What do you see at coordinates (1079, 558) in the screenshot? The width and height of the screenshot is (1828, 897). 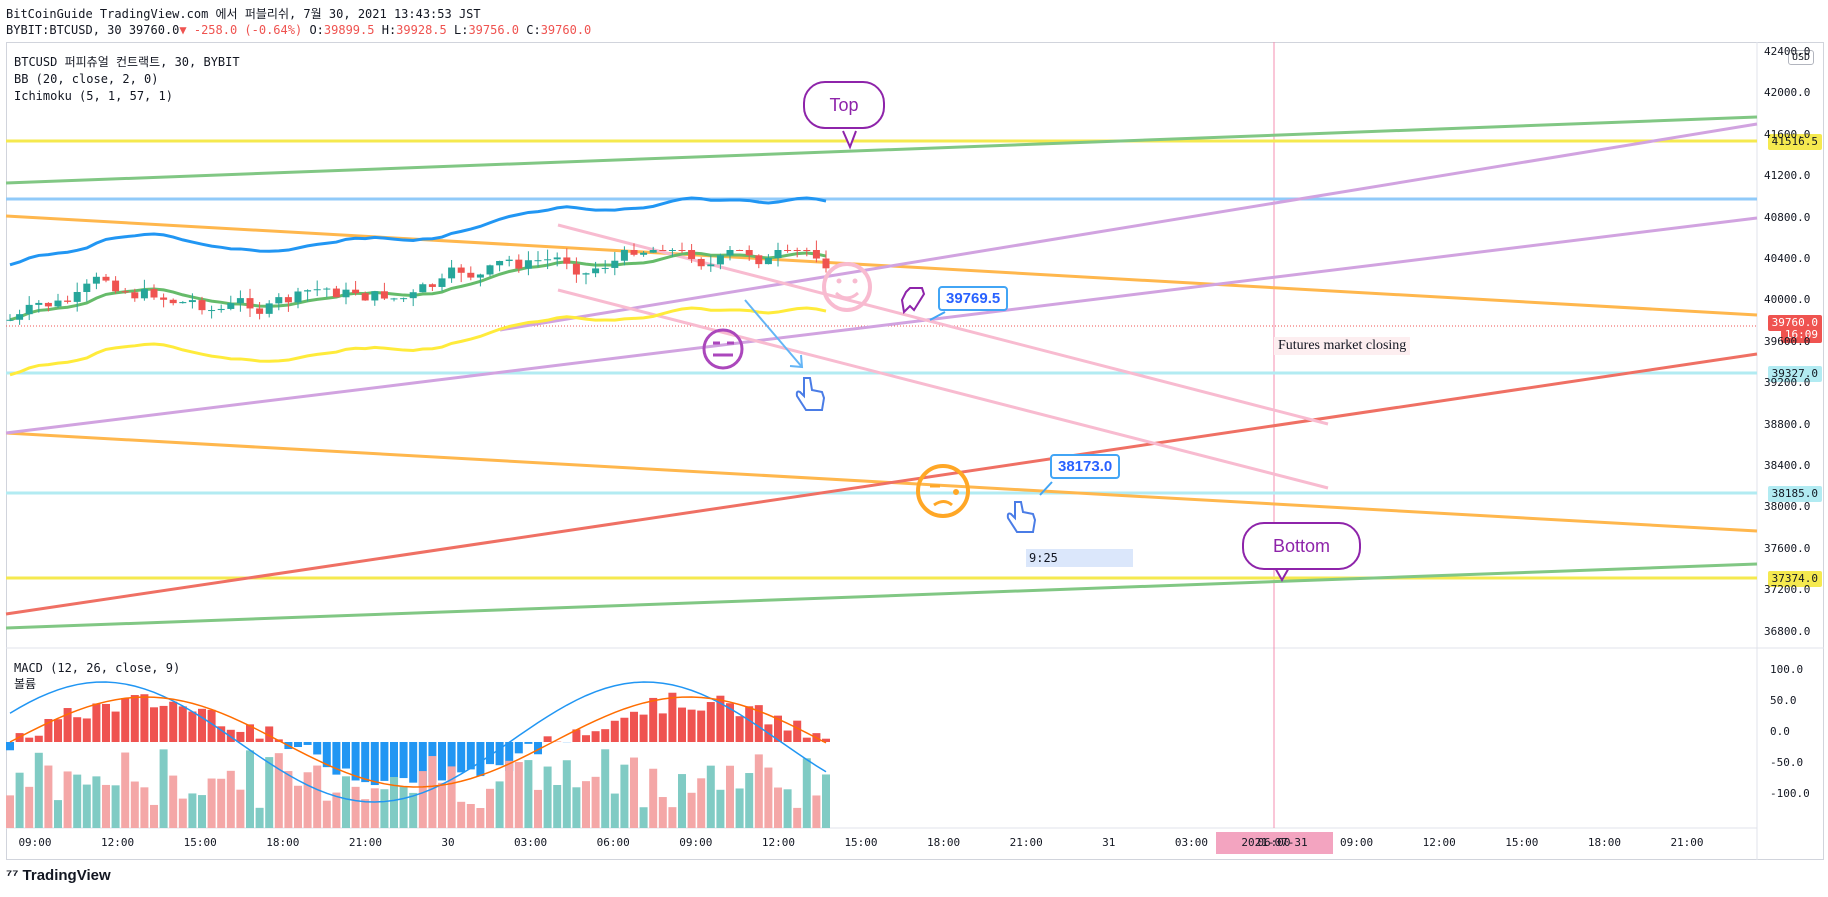 I see `time-range-box: 9:25` at bounding box center [1079, 558].